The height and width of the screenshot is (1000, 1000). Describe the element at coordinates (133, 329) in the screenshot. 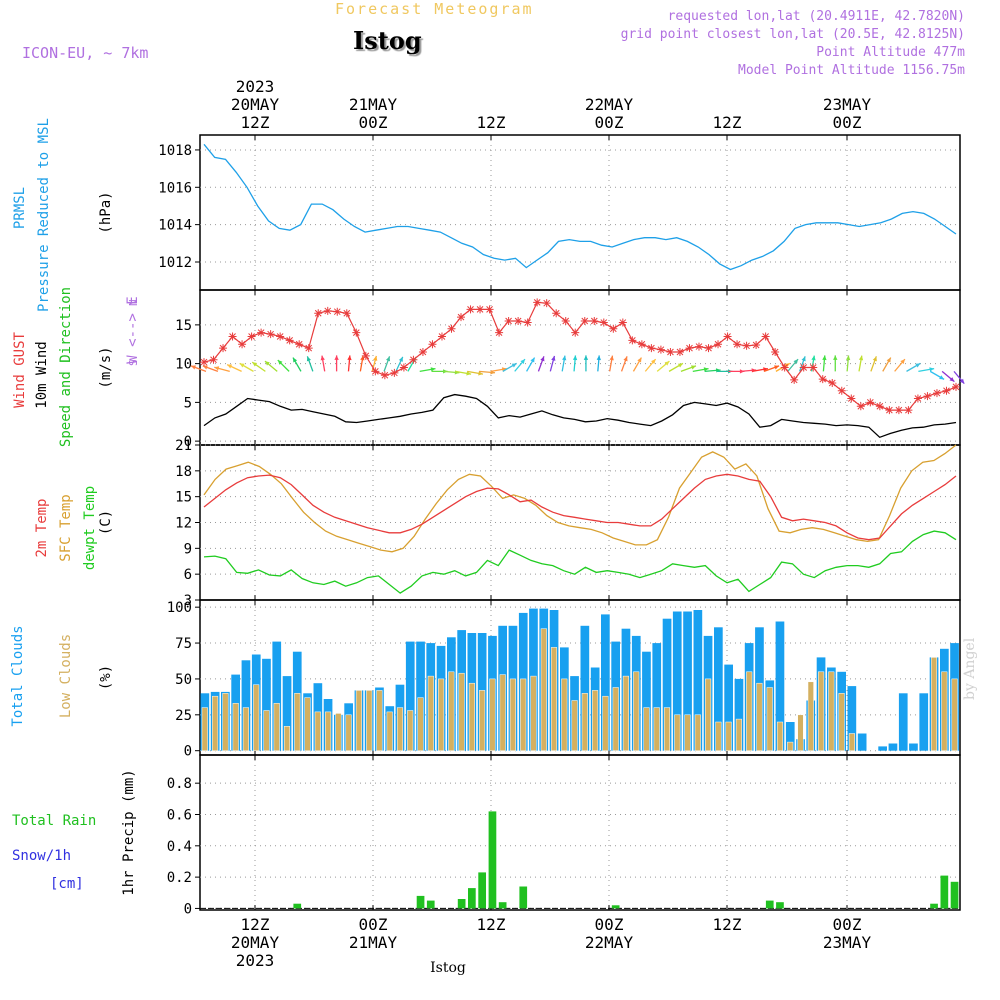

I see `compass-we: W <--> E` at that location.